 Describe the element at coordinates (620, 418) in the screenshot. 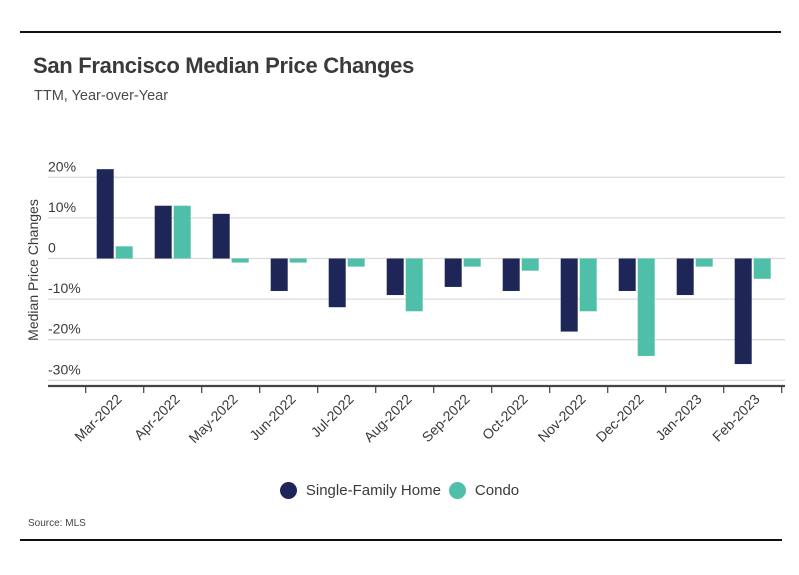

I see `x-tick-label: Dec-2022` at that location.